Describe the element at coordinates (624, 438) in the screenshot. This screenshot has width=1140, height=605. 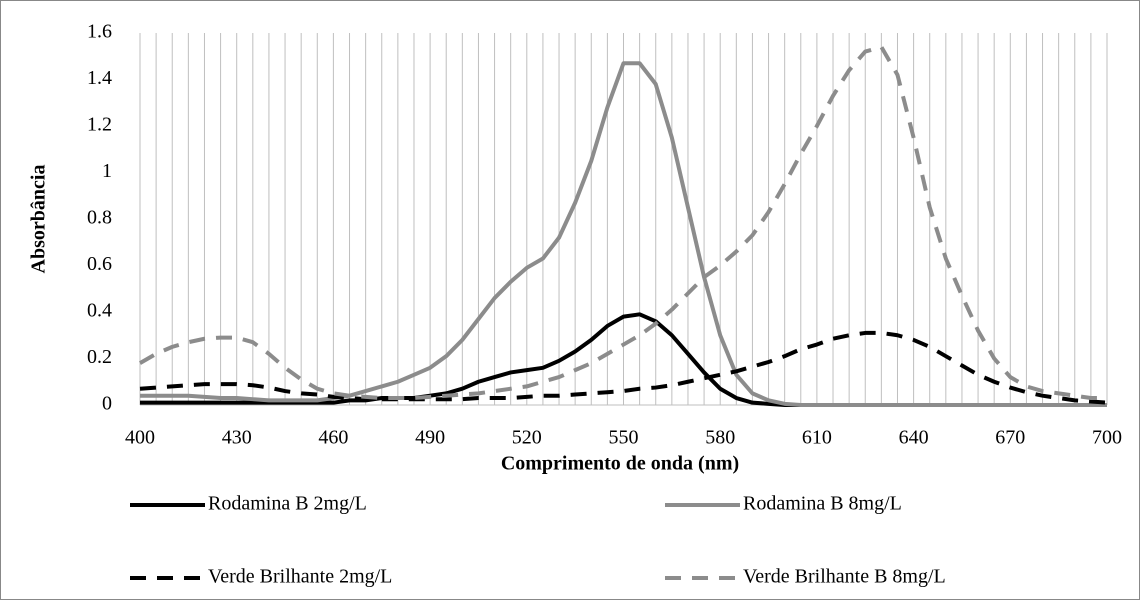
I see `x-tick-label: 550` at that location.